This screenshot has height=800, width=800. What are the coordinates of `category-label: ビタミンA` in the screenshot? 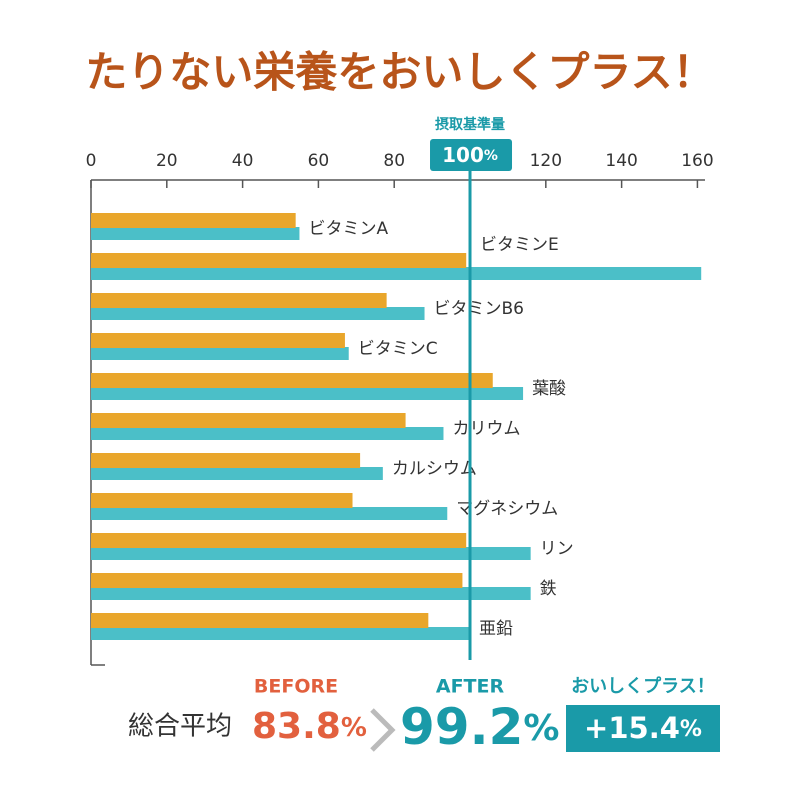 It's located at (348, 229).